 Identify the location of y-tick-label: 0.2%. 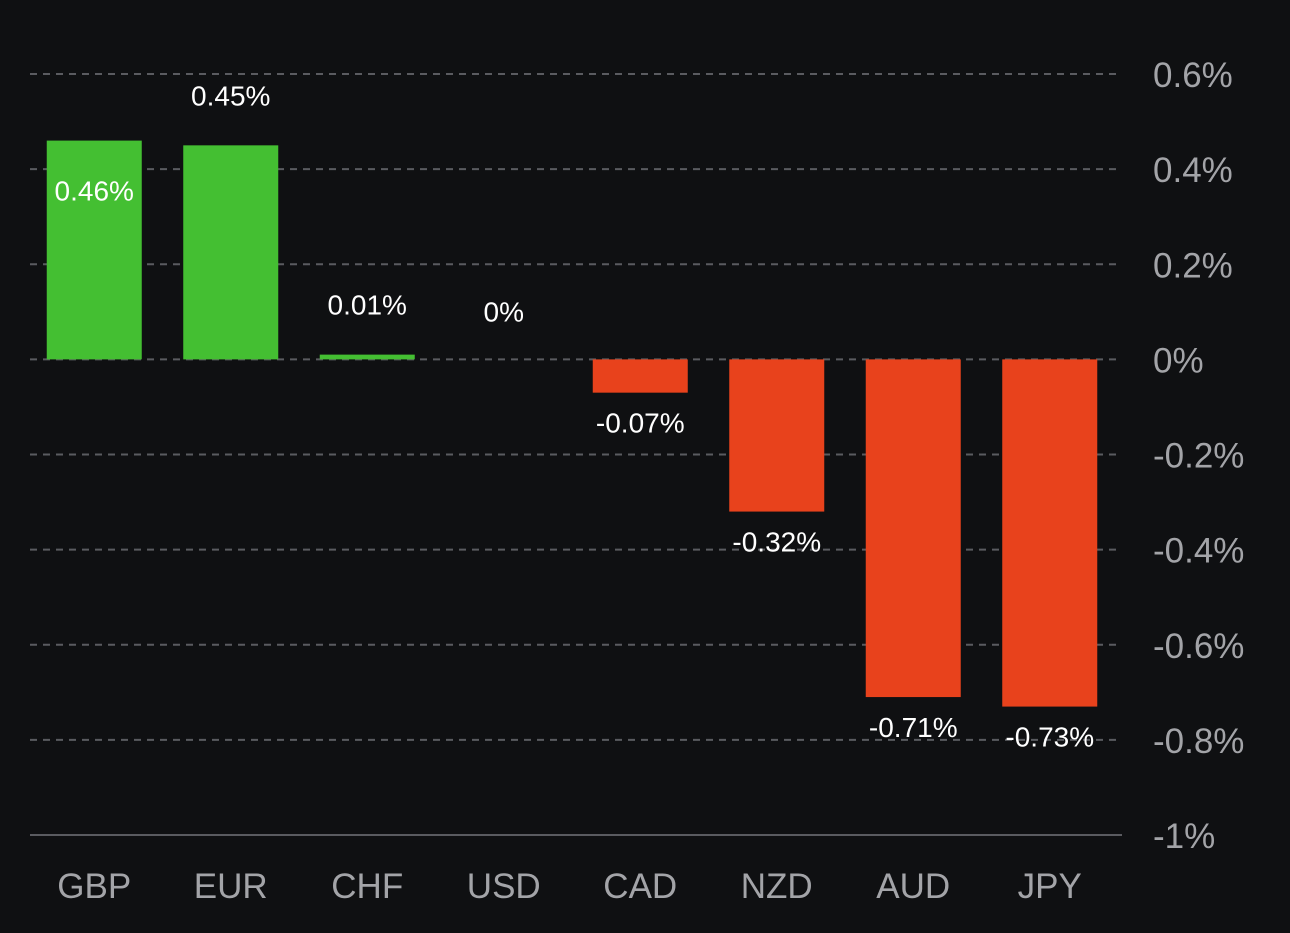
(1193, 265).